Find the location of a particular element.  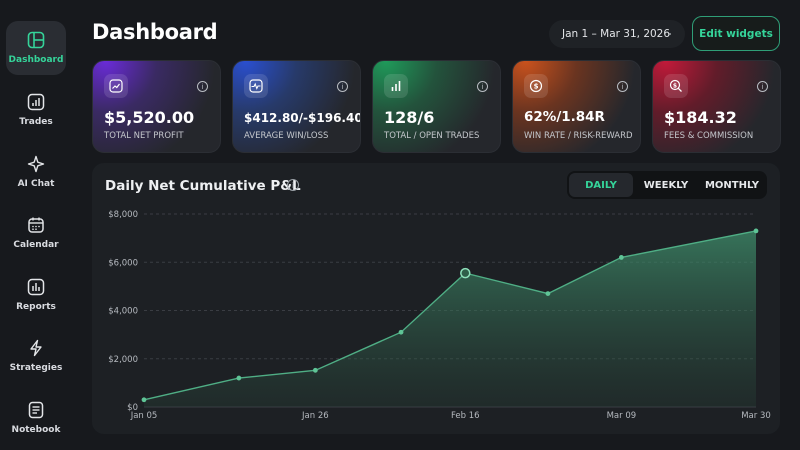

y-tick-label: $6,000 is located at coordinates (123, 263).